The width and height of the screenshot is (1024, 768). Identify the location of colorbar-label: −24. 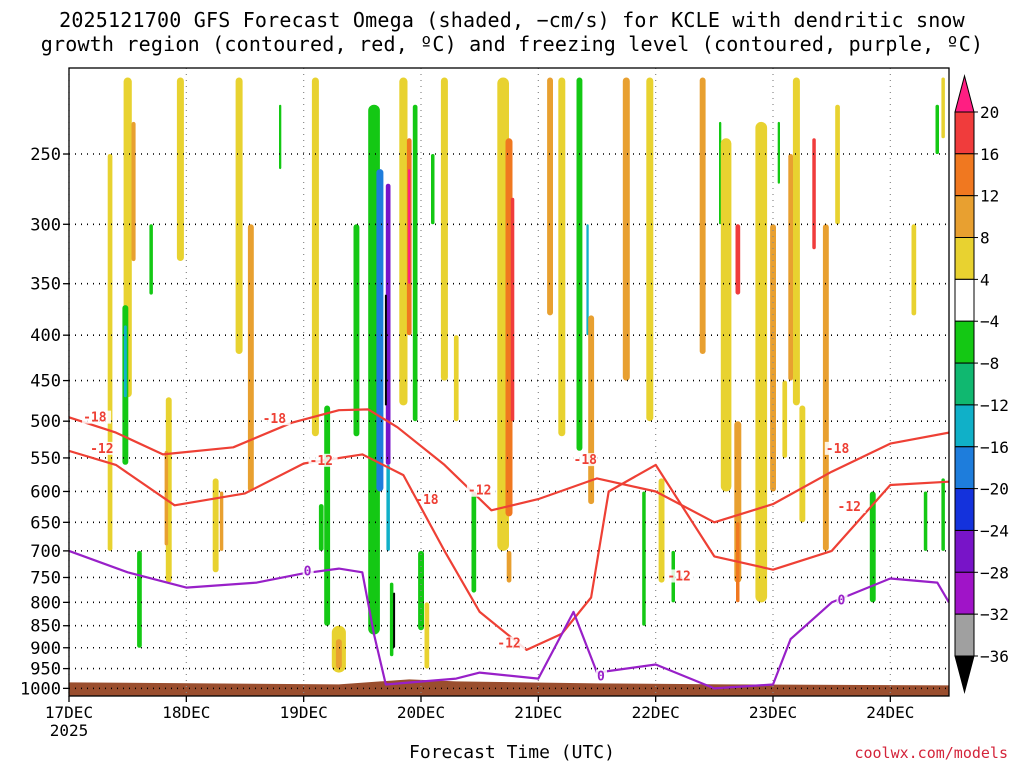
(994, 530).